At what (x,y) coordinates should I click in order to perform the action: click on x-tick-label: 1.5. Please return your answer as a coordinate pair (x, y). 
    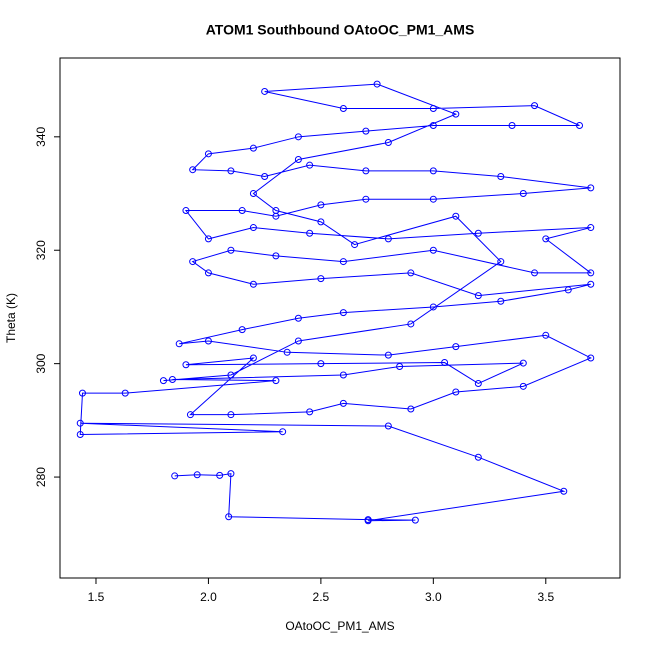
    Looking at the image, I should click on (96, 597).